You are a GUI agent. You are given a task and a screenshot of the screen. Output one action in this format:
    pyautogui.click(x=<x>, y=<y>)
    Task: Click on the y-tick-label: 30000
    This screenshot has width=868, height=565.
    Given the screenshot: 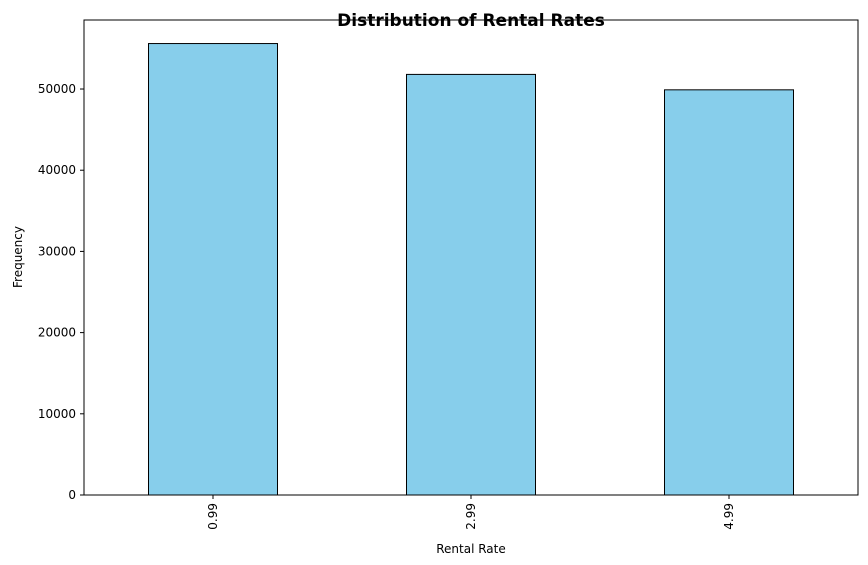 What is the action you would take?
    pyautogui.click(x=57, y=251)
    